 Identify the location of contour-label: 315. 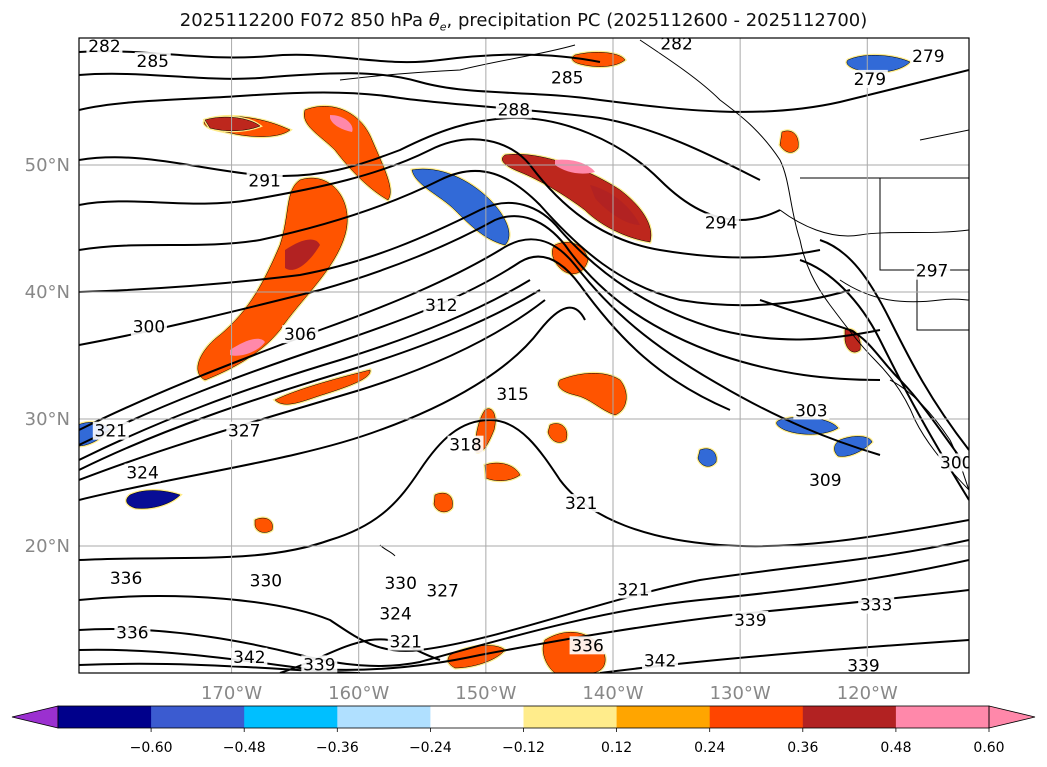
(512, 395).